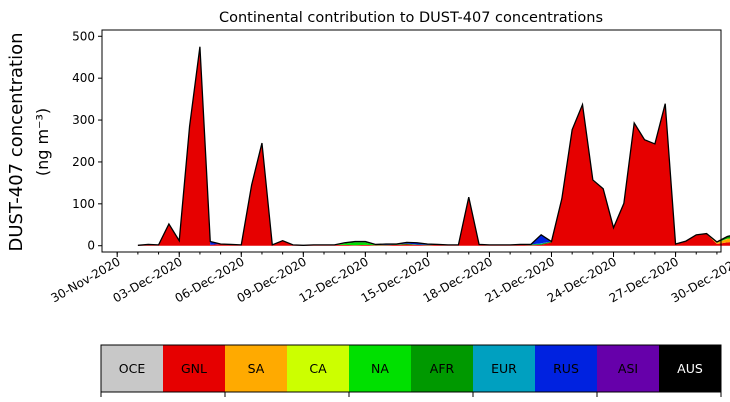 This screenshot has height=402, width=730. I want to click on x-tick-label: 18-Dec-2020, so click(458, 279).